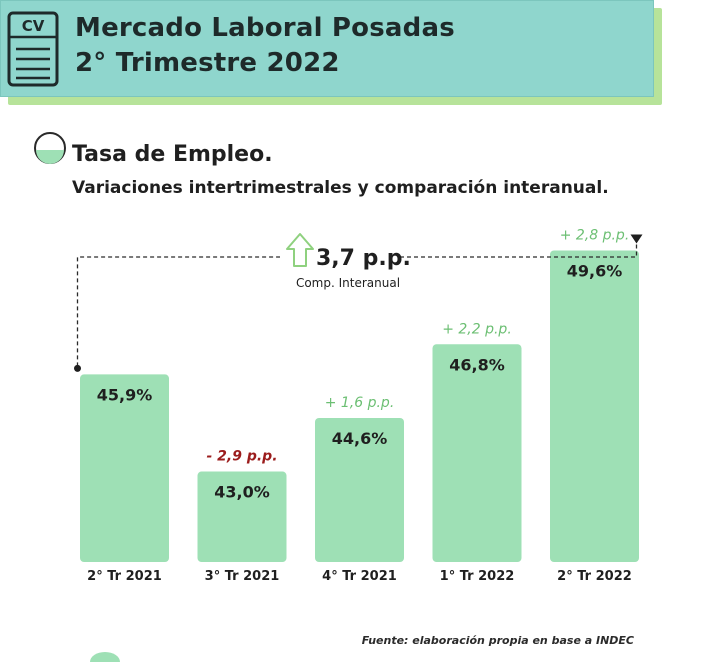 The width and height of the screenshot is (720, 662). I want to click on interannual-bracket-start-dot, so click(77, 368).